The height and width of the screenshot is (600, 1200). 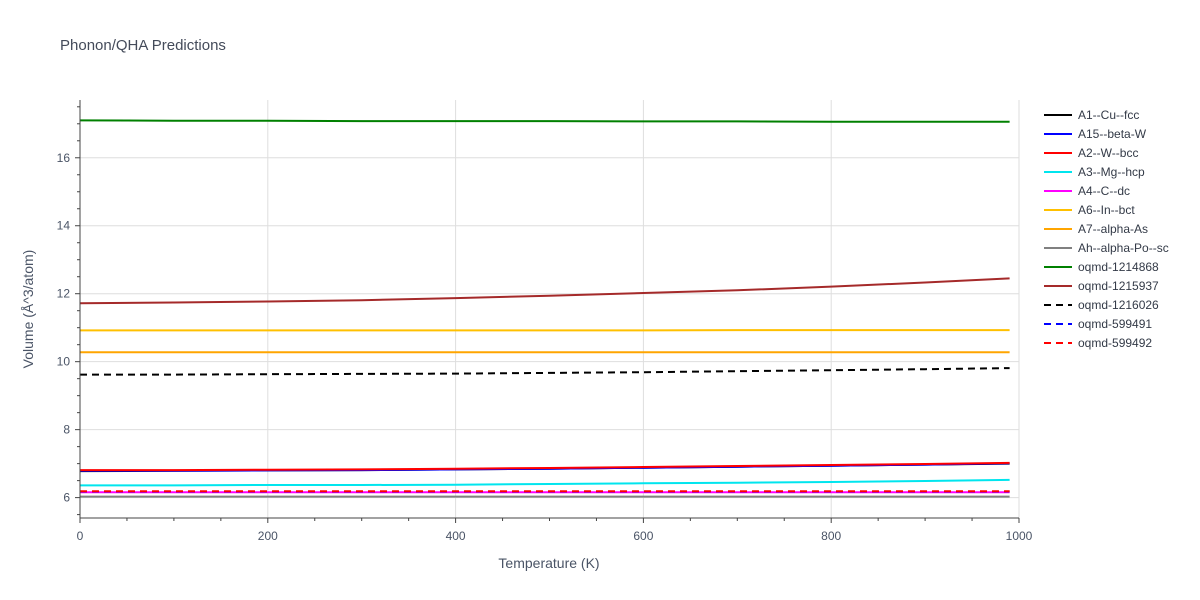 I want to click on x-tick-label: 800, so click(x=831, y=536).